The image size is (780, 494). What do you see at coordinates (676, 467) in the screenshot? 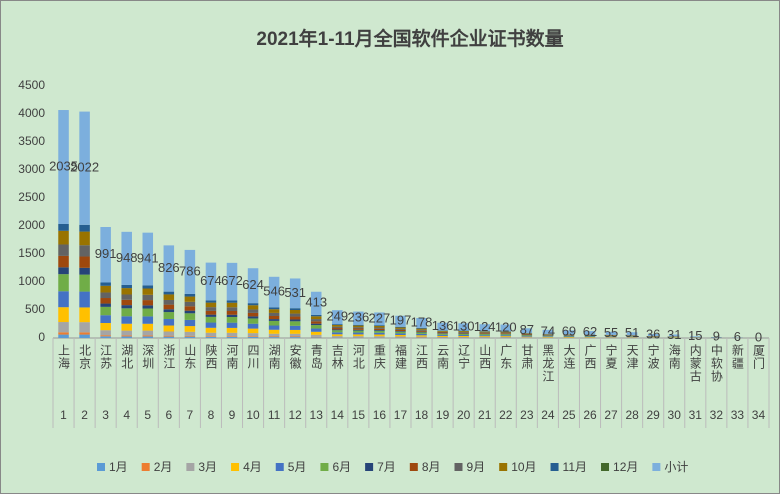
I see `legend-label: 小计` at bounding box center [676, 467].